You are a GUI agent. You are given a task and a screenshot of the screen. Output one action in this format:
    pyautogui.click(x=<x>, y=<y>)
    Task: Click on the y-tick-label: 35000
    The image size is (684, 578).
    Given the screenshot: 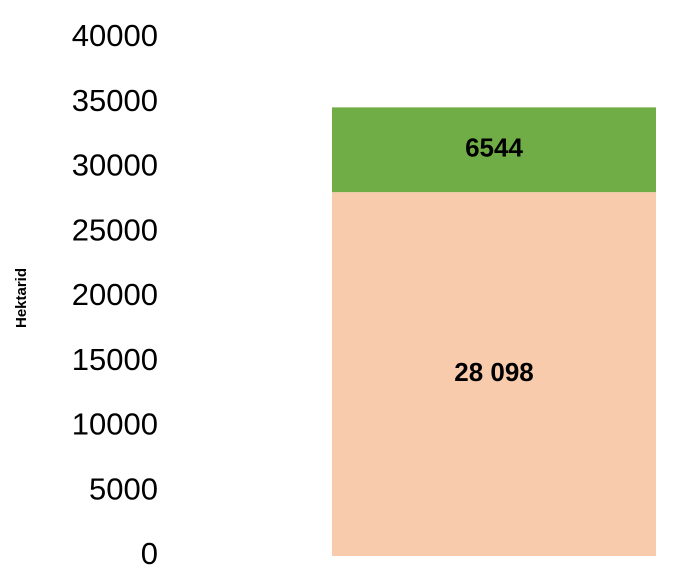 What is the action you would take?
    pyautogui.click(x=115, y=100)
    